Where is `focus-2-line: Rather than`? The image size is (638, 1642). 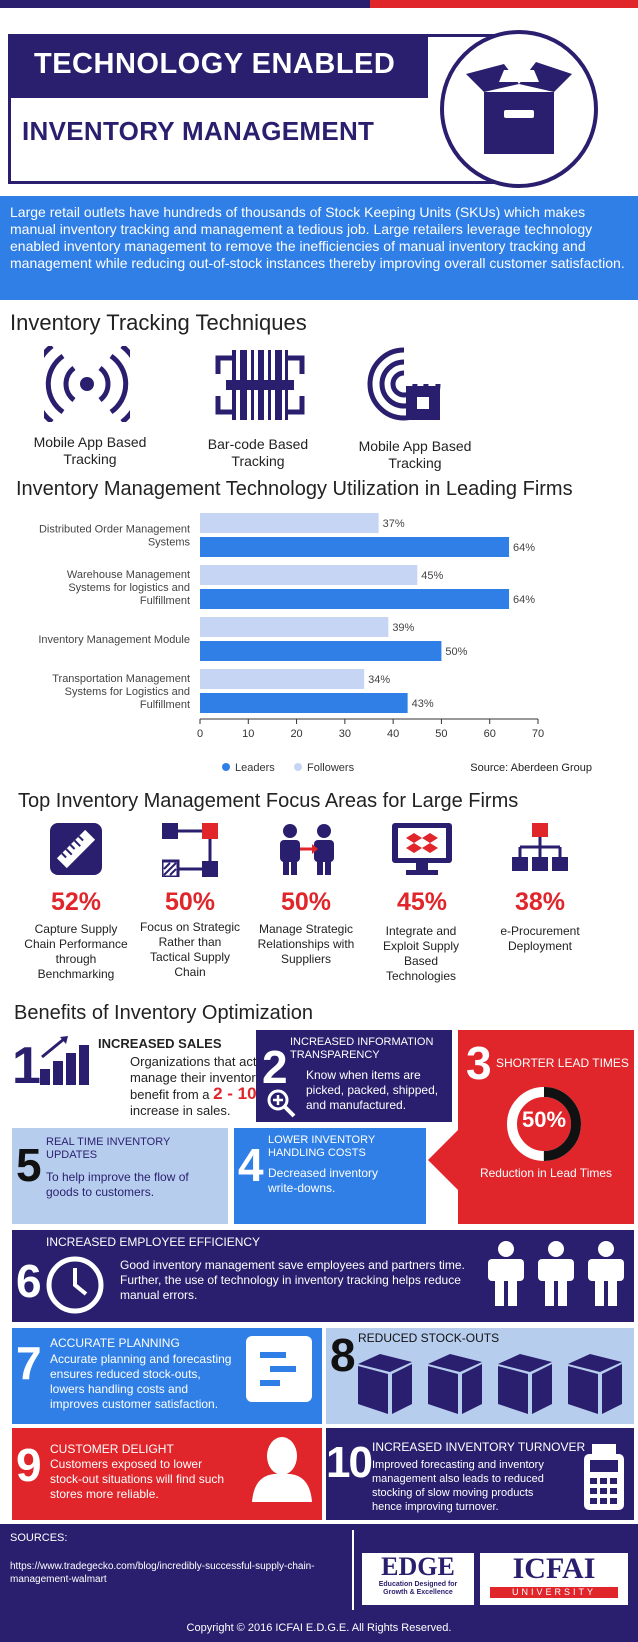 focus-2-line: Rather than is located at coordinates (190, 942).